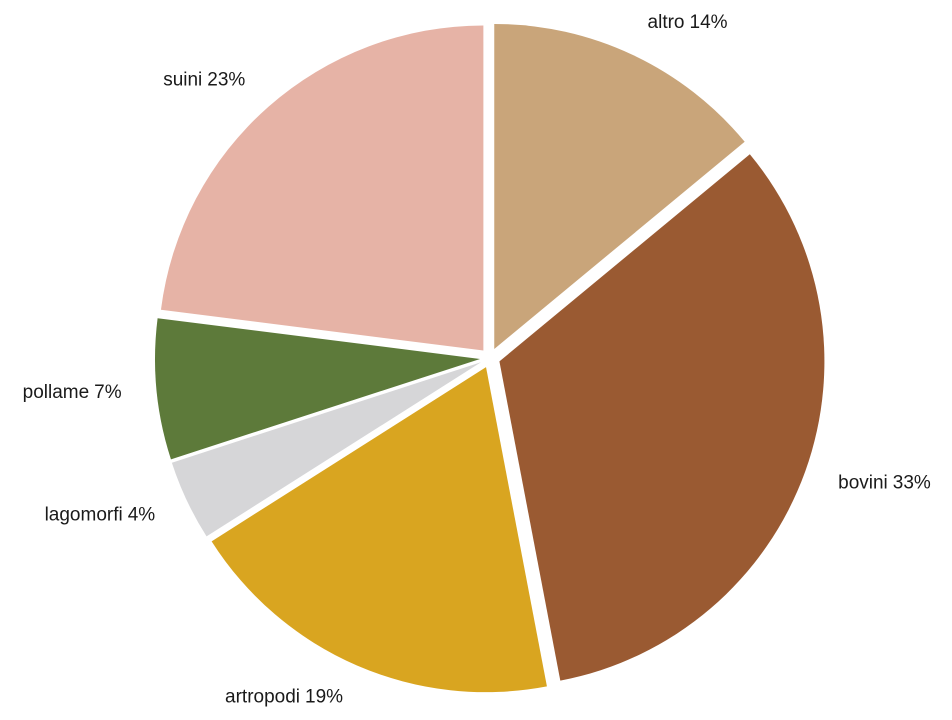  Describe the element at coordinates (204, 79) in the screenshot. I see `slice-label: suini 23%` at that location.